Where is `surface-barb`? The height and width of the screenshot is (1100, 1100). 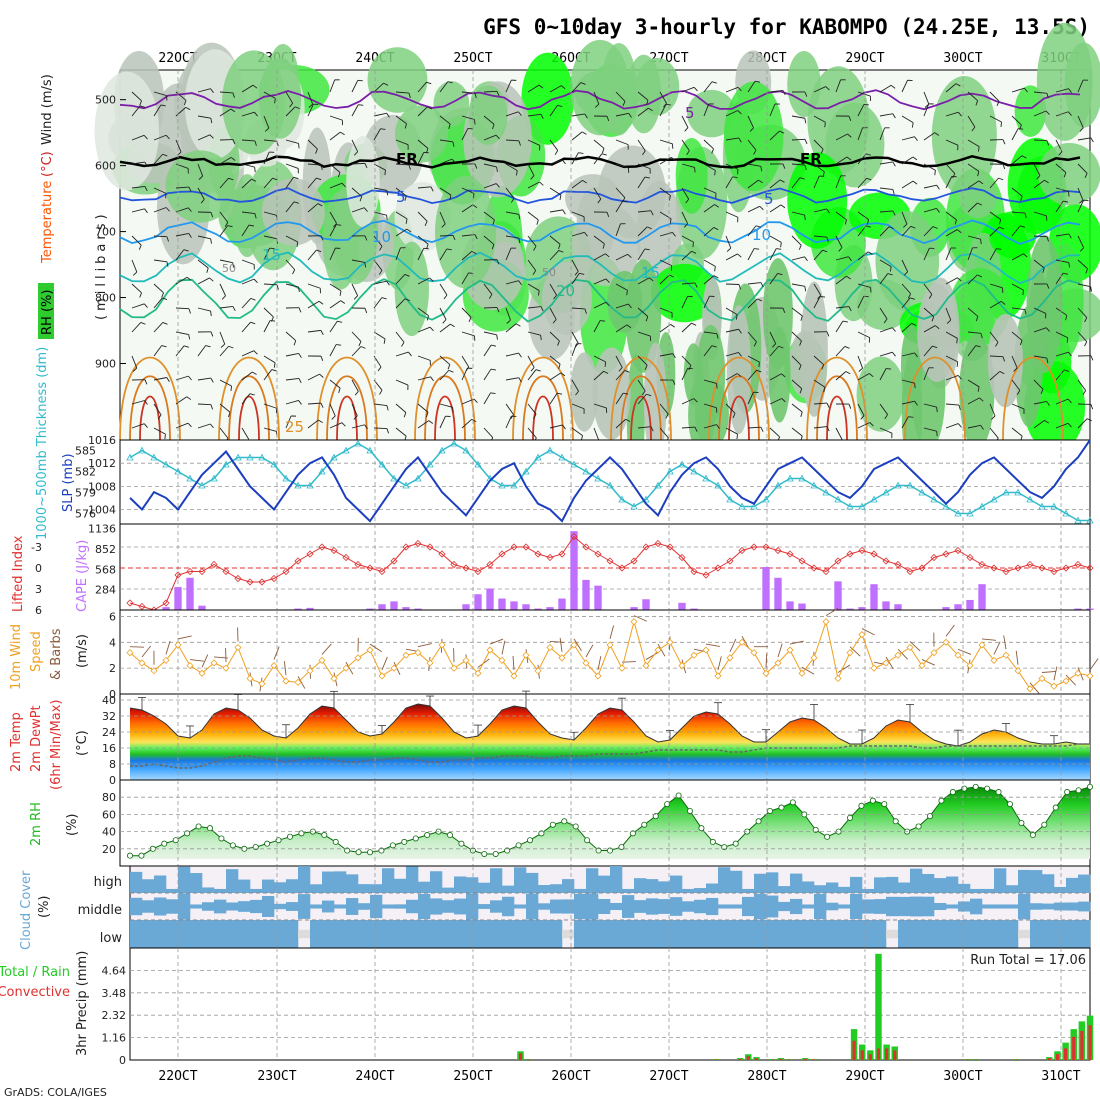
surface-barb is located at coordinates (640, 618).